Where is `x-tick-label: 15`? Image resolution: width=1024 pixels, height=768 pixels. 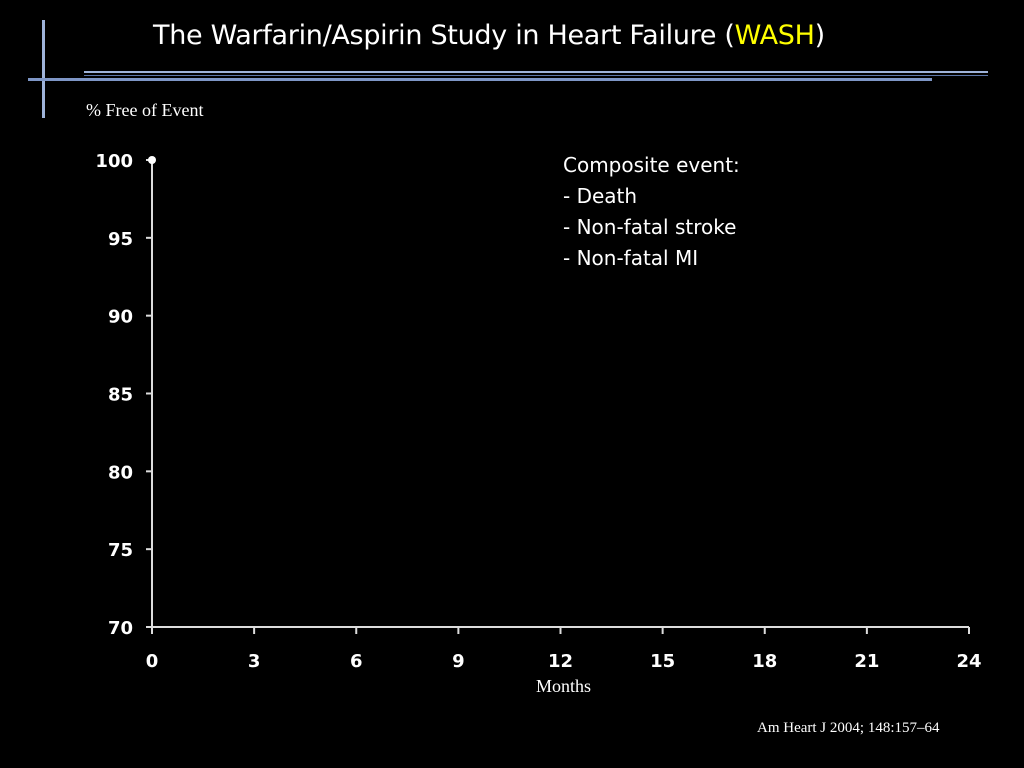
x-tick-label: 15 is located at coordinates (662, 661).